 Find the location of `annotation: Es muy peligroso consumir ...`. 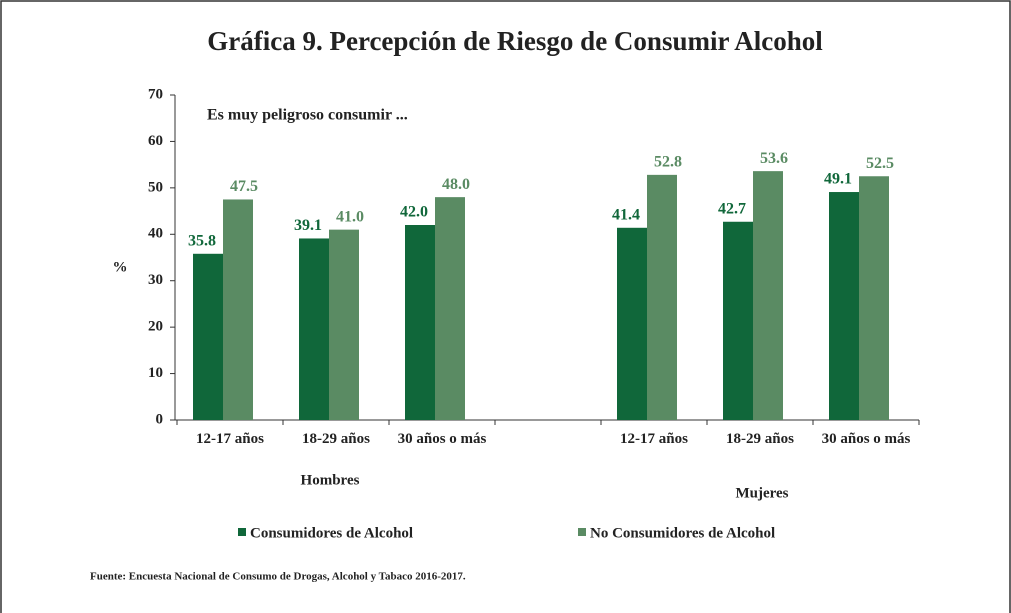

annotation: Es muy peligroso consumir ... is located at coordinates (307, 115).